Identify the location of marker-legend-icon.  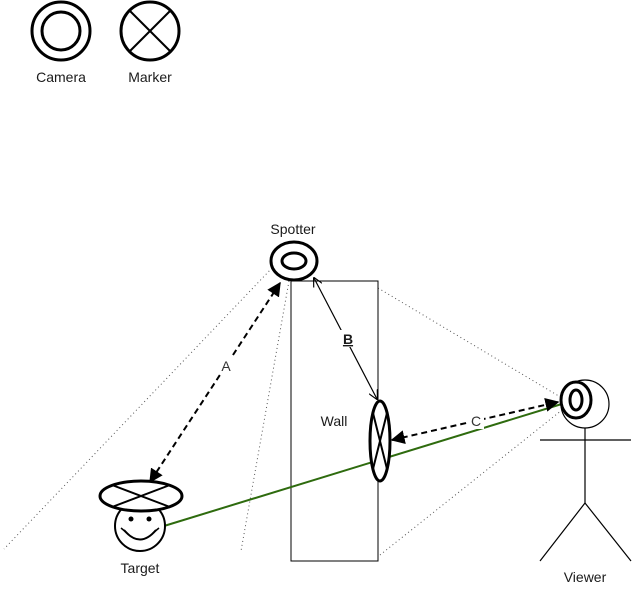
(150, 31).